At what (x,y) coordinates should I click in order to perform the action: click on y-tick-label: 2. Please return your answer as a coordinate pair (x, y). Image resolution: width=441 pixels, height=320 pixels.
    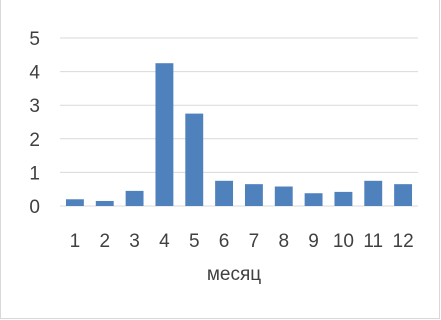
    Looking at the image, I should click on (34, 140).